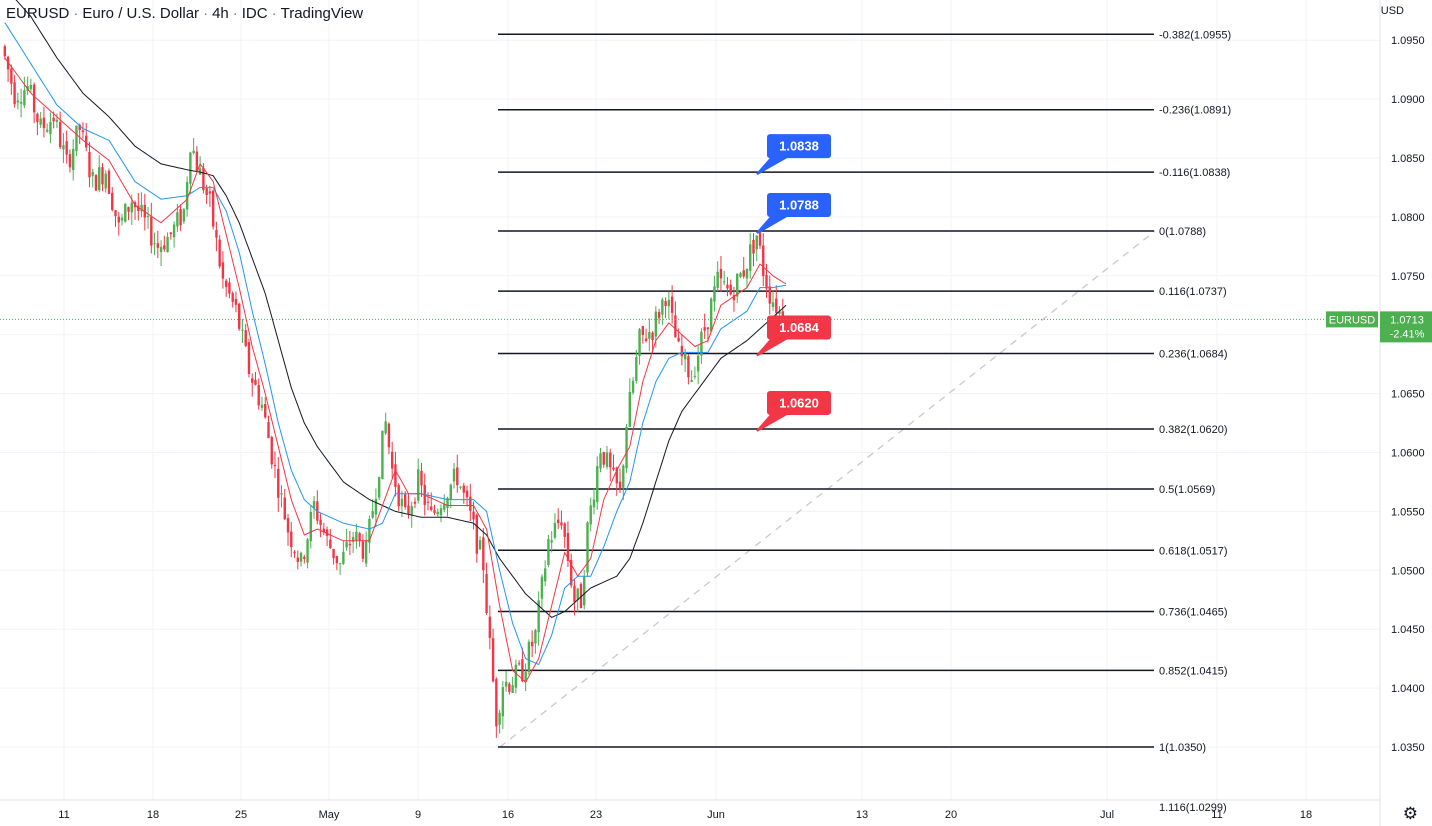  Describe the element at coordinates (1408, 218) in the screenshot. I see `price-tick-label: 1.0800` at that location.